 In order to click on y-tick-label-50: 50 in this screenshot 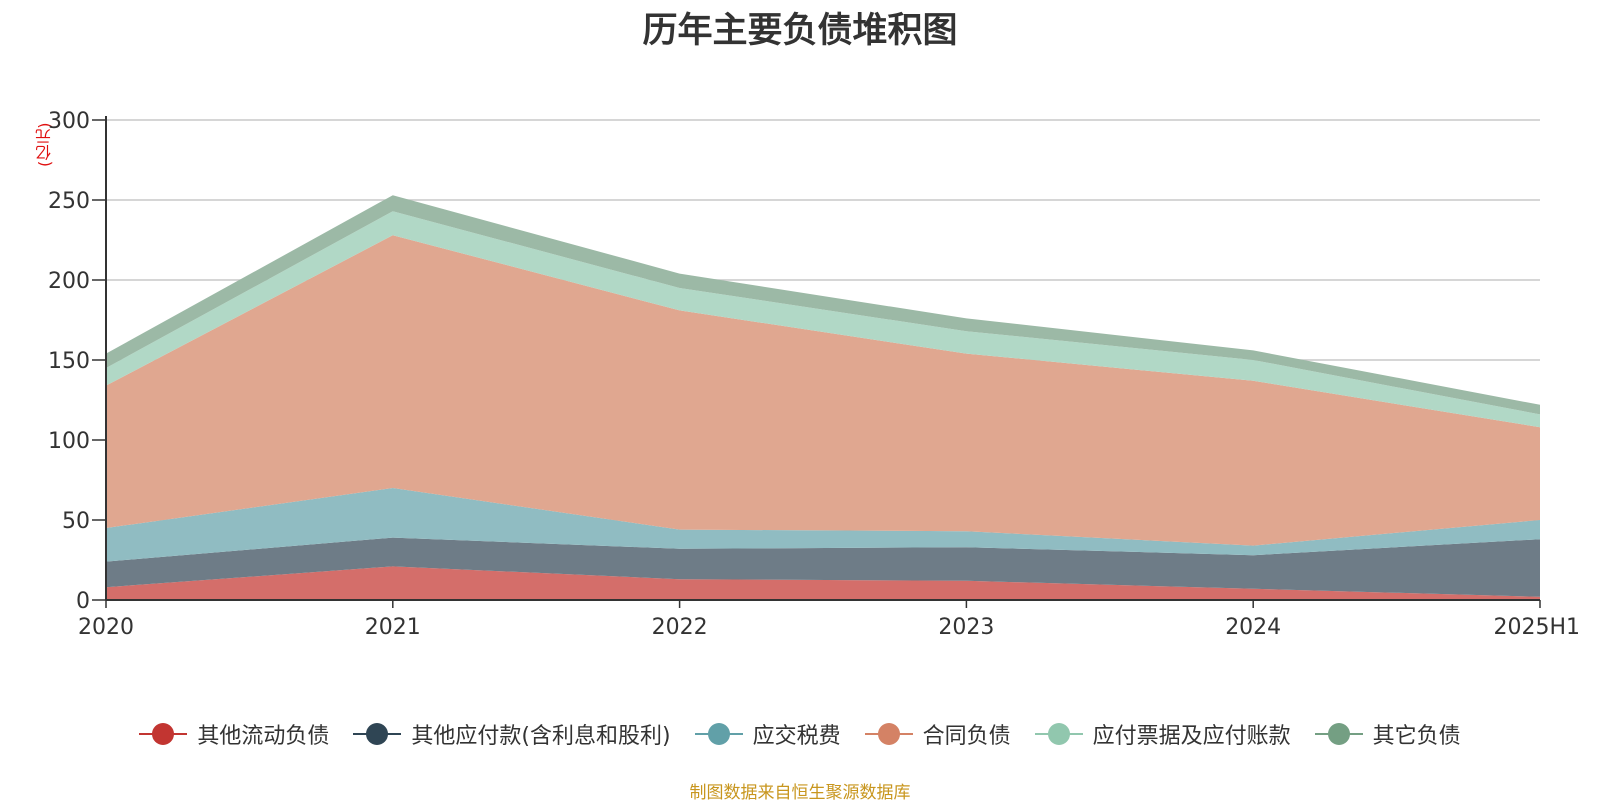, I will do `click(76, 521)`.